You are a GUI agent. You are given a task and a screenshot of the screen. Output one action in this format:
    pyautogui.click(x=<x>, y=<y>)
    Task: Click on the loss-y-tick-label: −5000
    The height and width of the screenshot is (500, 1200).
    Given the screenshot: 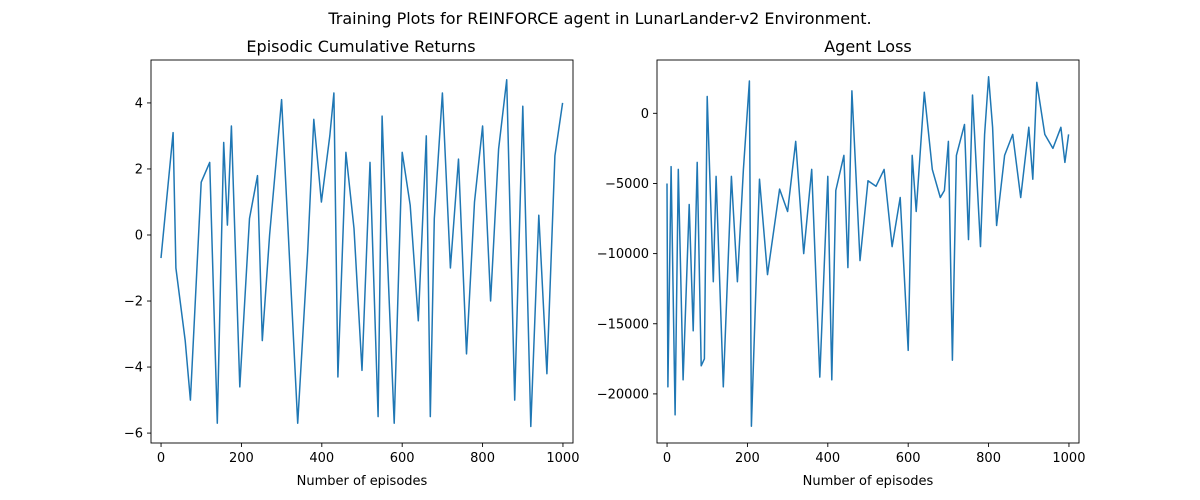 What is the action you would take?
    pyautogui.click(x=627, y=184)
    